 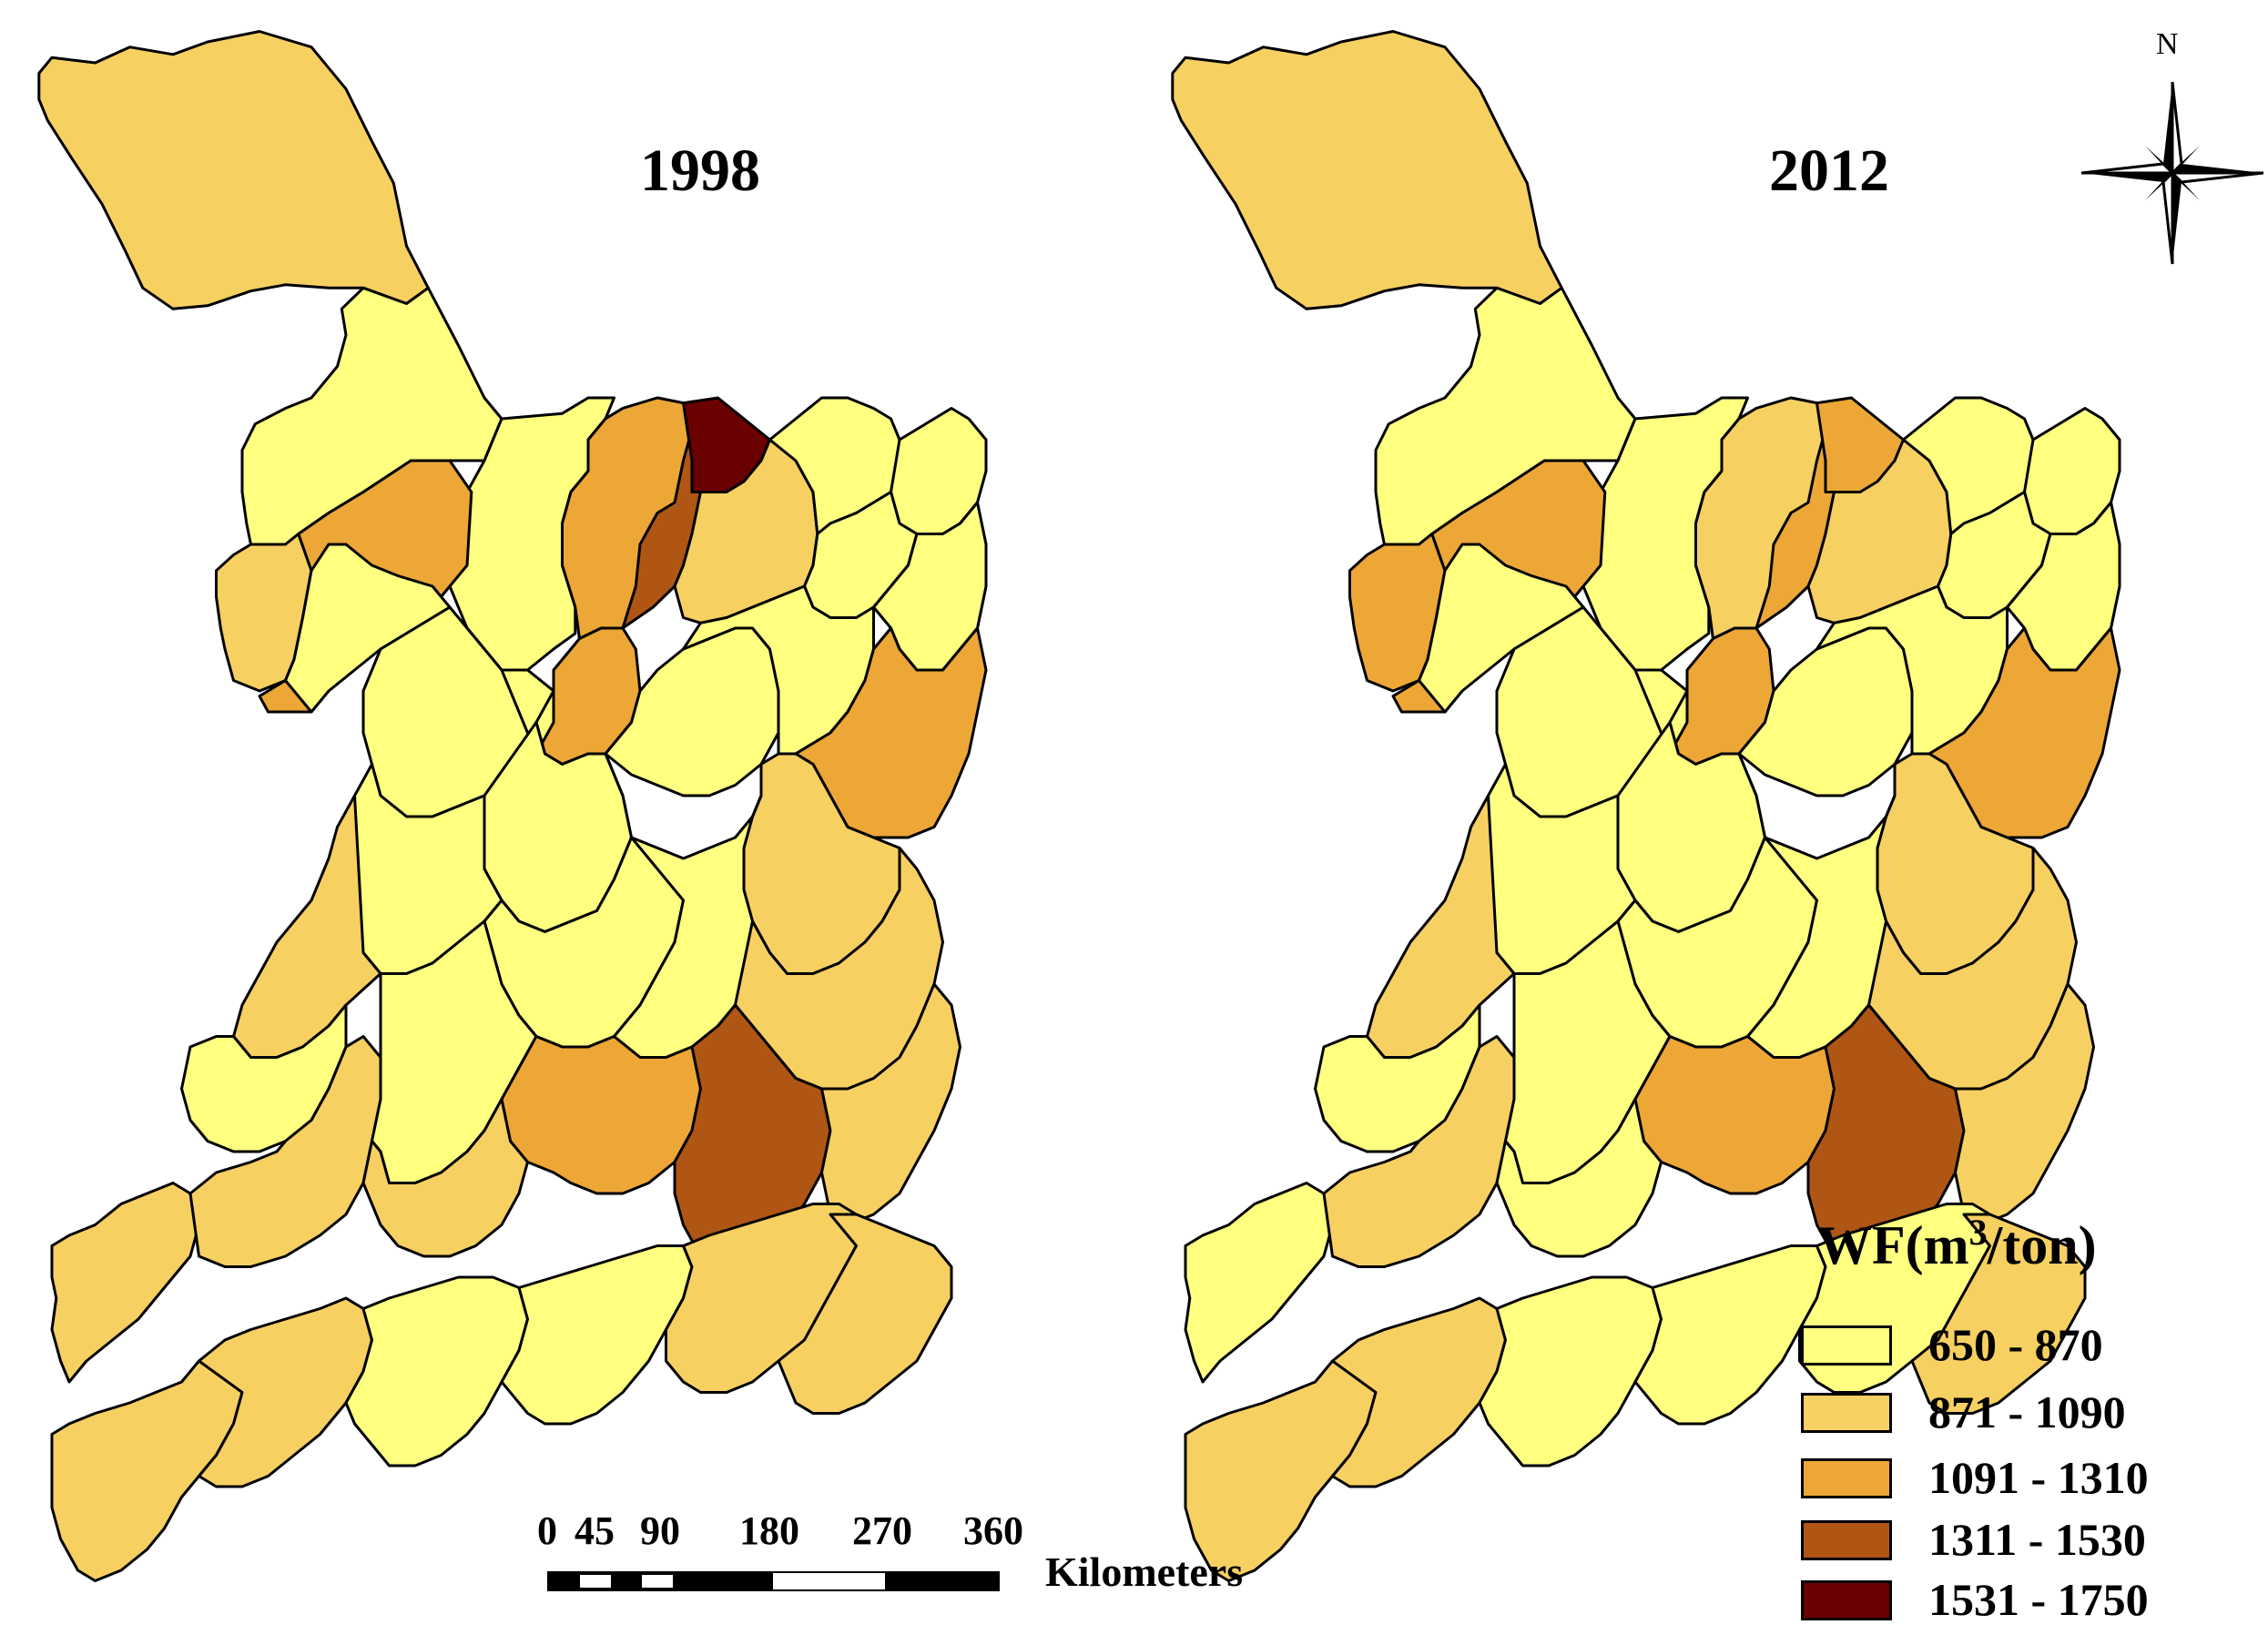 I want to click on scale-tick-label: 0, so click(x=547, y=1530).